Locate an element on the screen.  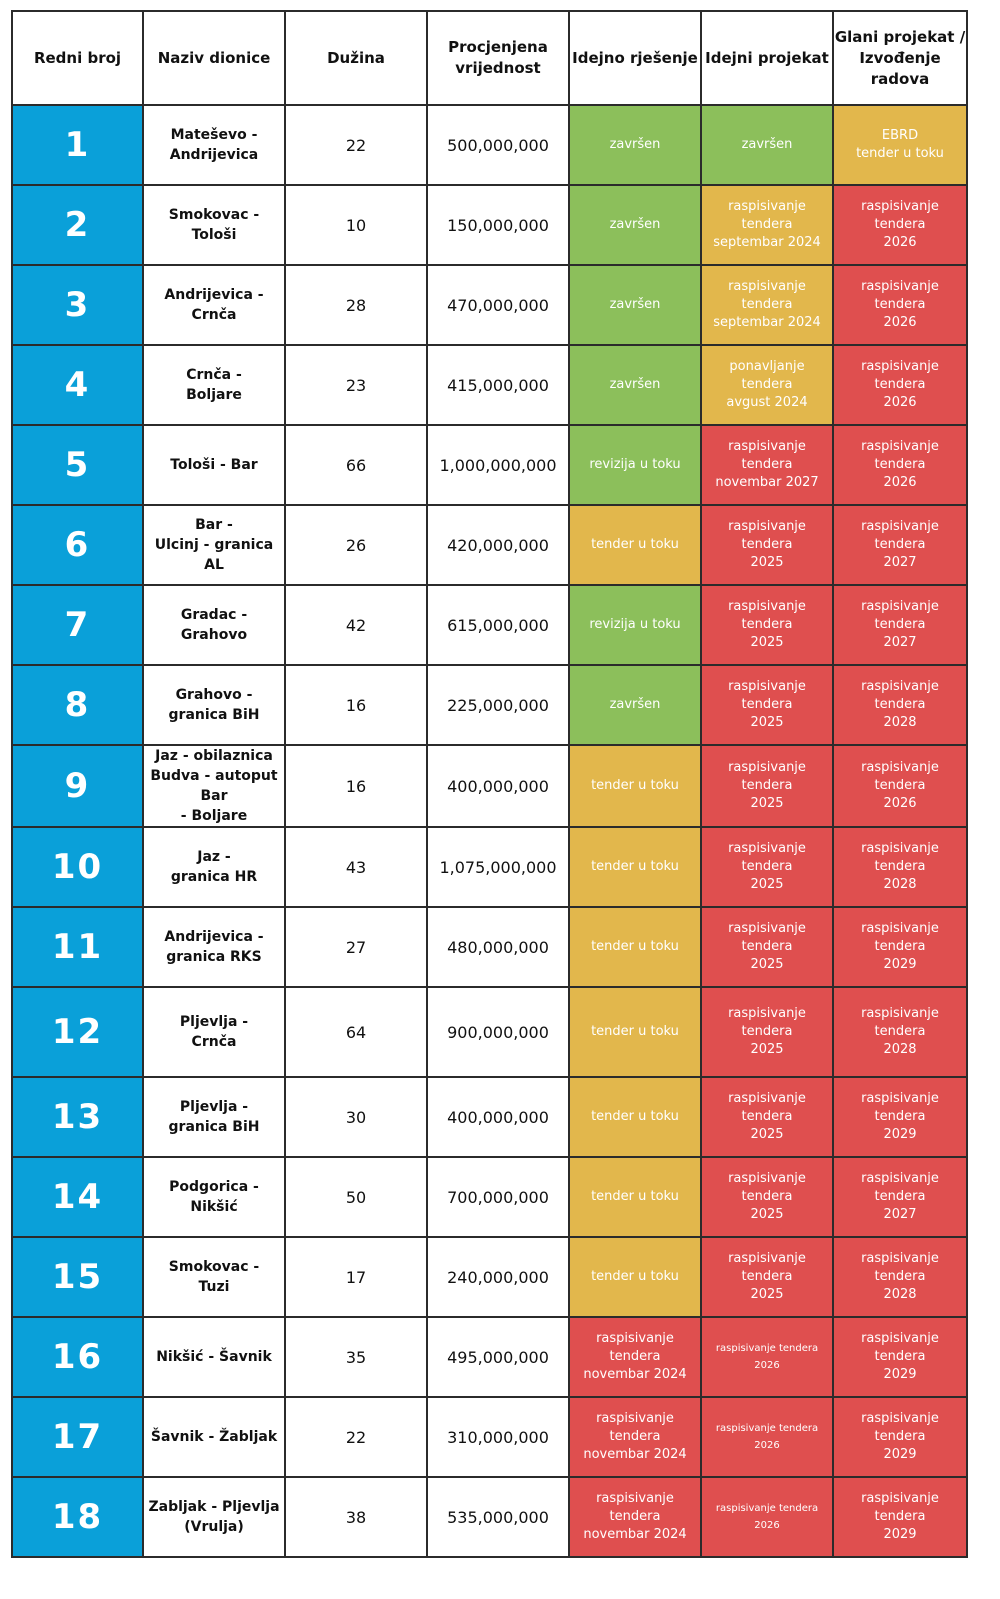
section-name: Tološi - Bar is located at coordinates (214, 465).